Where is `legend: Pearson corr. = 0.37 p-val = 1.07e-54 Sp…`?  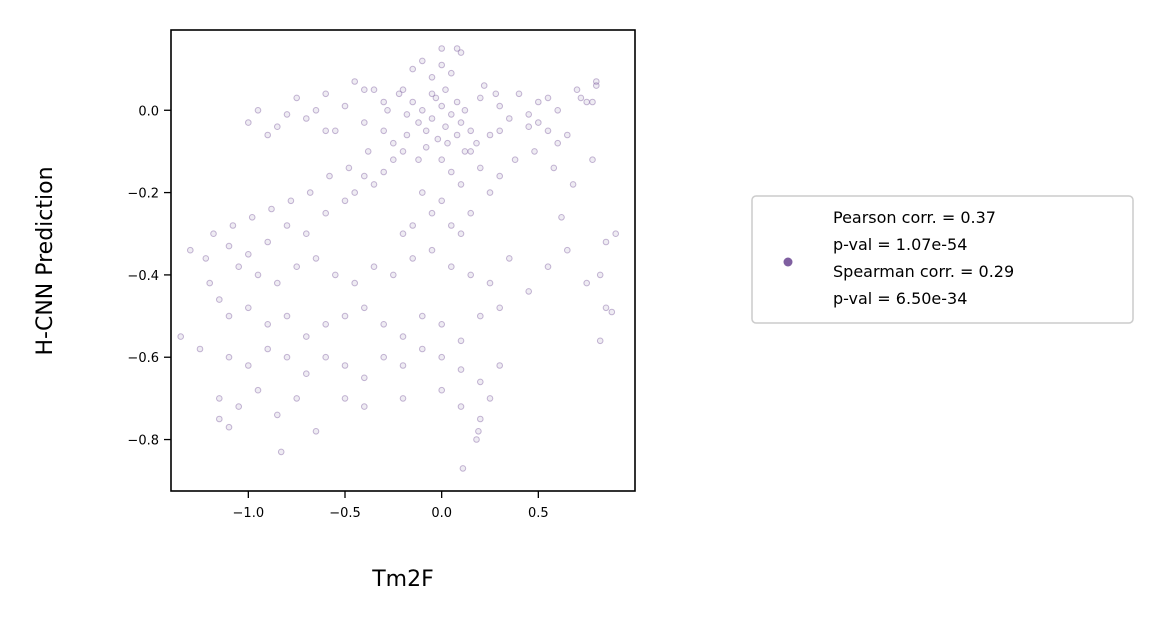
legend: Pearson corr. = 0.37 p-val = 1.07e-54 Sp… is located at coordinates (942, 259).